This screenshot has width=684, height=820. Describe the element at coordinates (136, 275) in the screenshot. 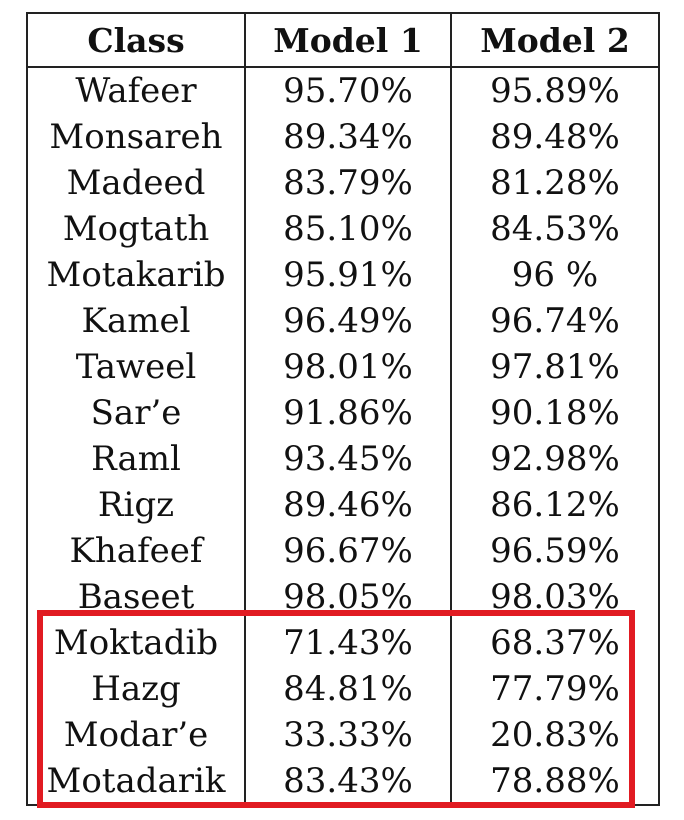

I see `cell-class: Motakarib` at that location.